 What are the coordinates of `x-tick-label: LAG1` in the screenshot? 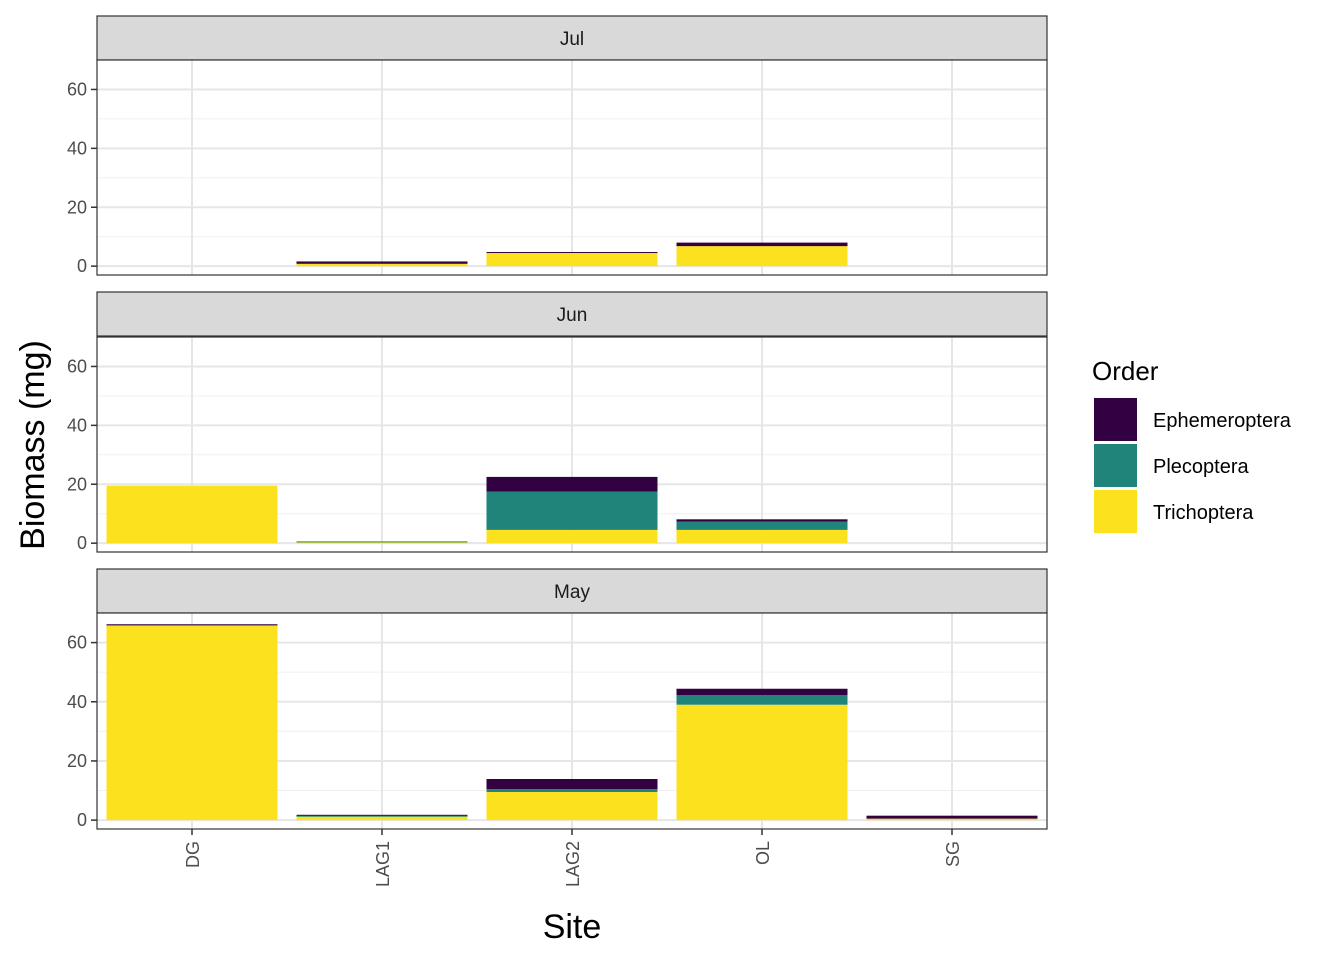 It's located at (383, 864).